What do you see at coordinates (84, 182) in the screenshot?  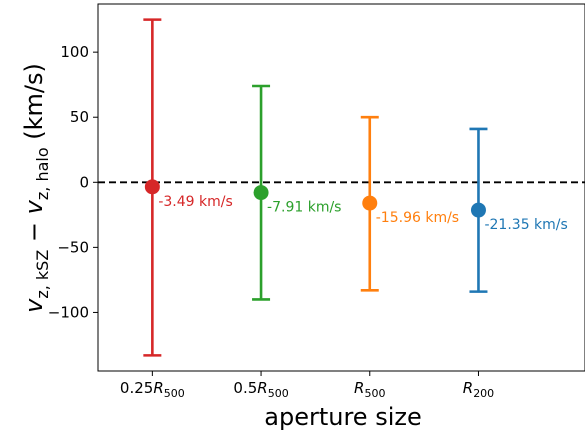 I see `y-tick-label: 0` at bounding box center [84, 182].